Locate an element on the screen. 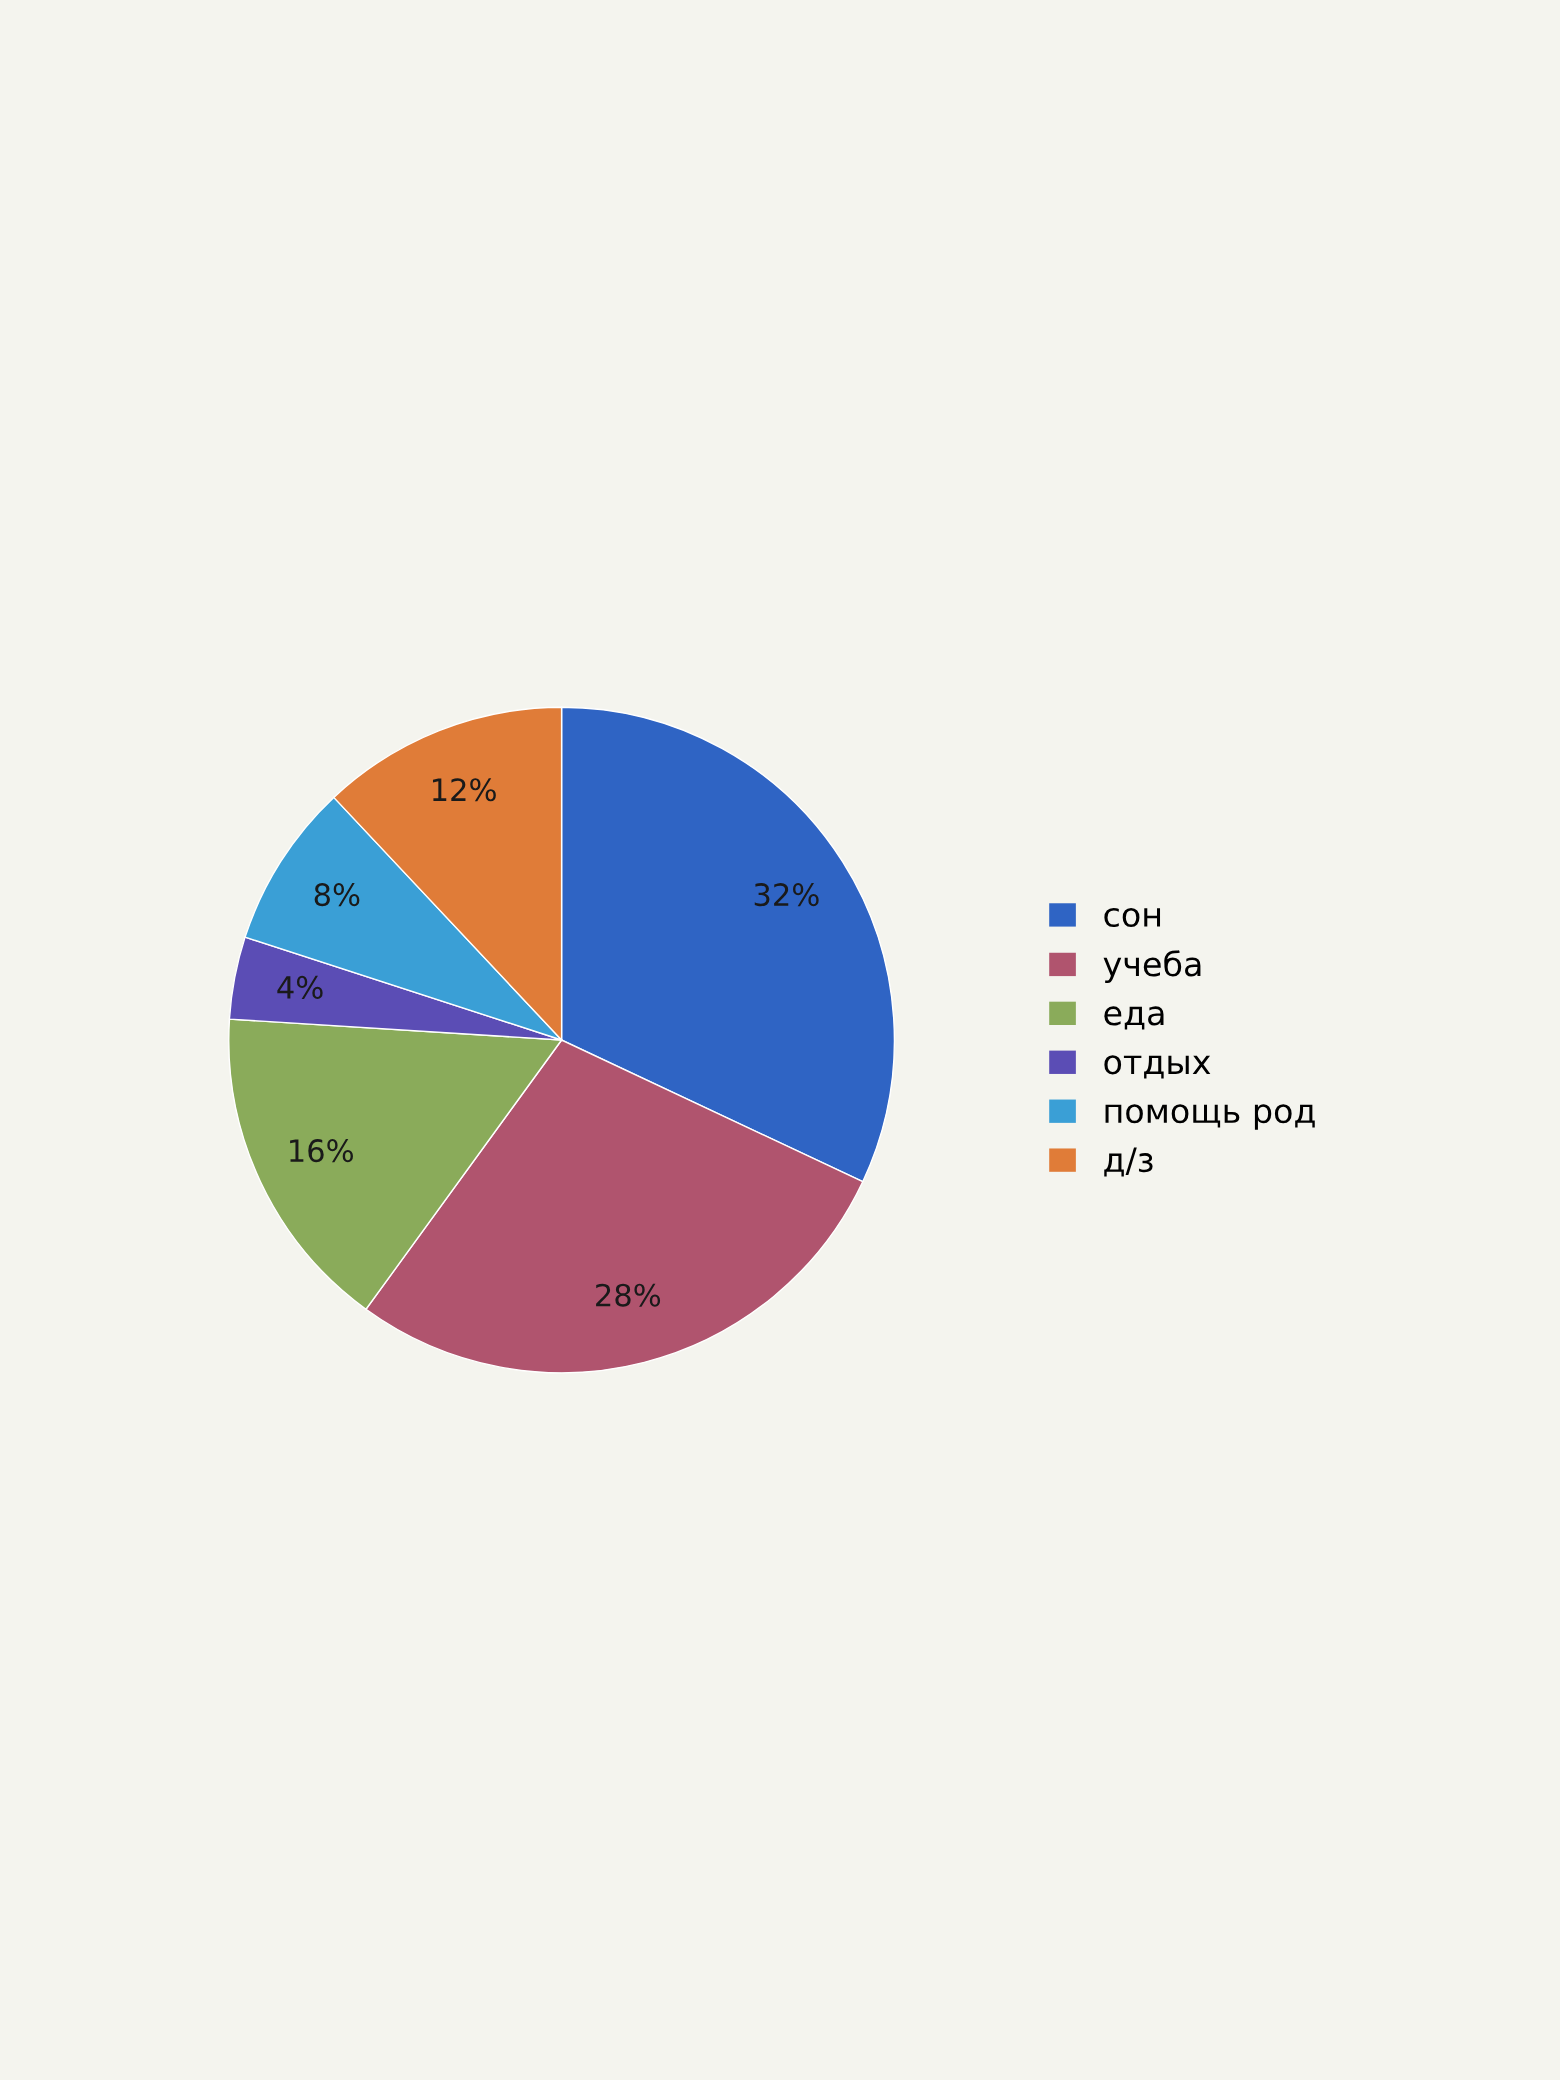 This screenshot has width=1560, height=2080. data-label: 4% is located at coordinates (300, 987).